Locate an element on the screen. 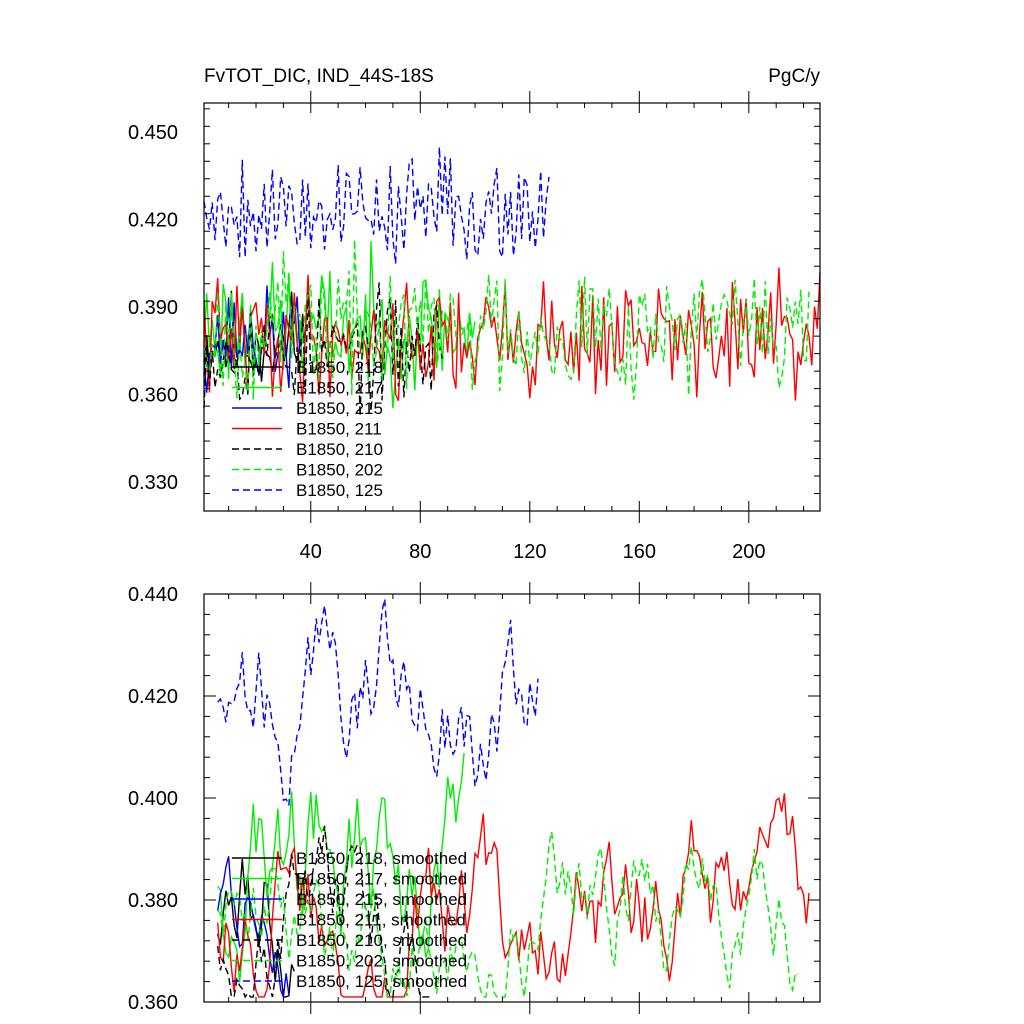  legend-label: B1850, 217 is located at coordinates (339, 388).